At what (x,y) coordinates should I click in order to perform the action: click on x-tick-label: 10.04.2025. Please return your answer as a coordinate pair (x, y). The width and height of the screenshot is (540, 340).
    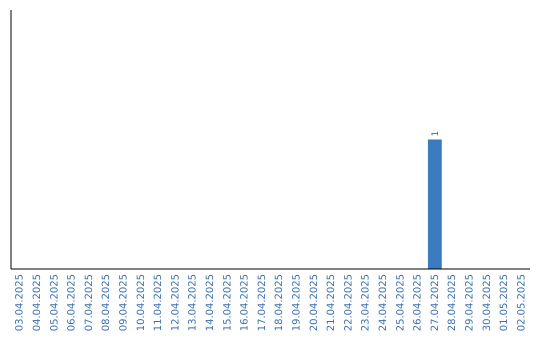
    Looking at the image, I should click on (141, 303).